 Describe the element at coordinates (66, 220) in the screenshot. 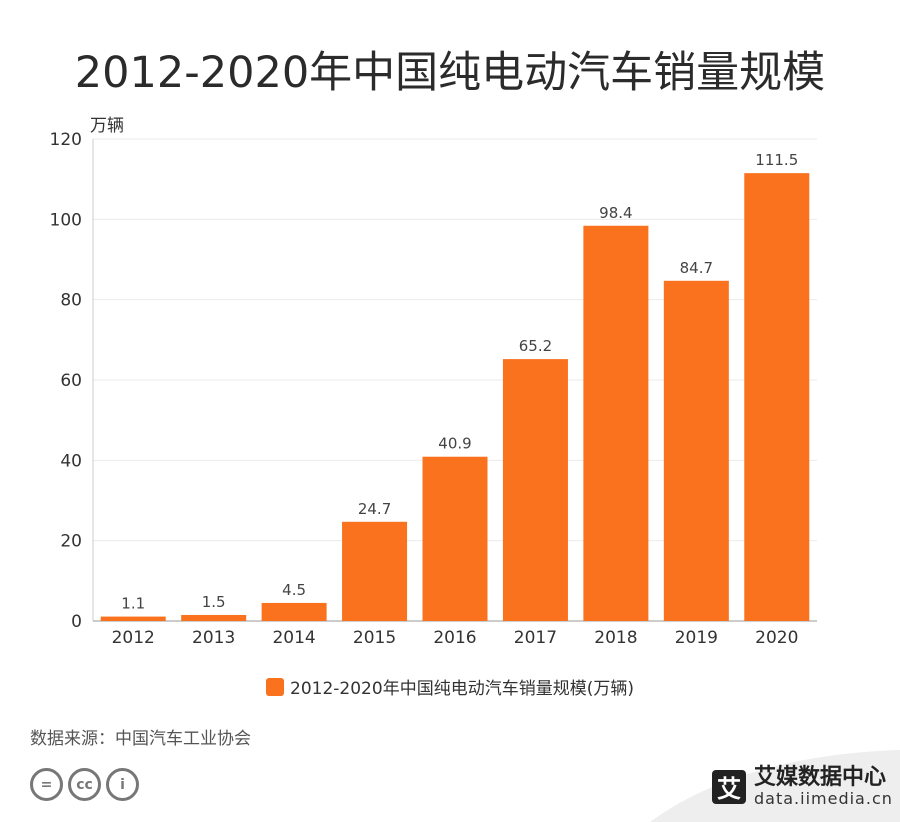

I see `y-tick-label: 100` at that location.